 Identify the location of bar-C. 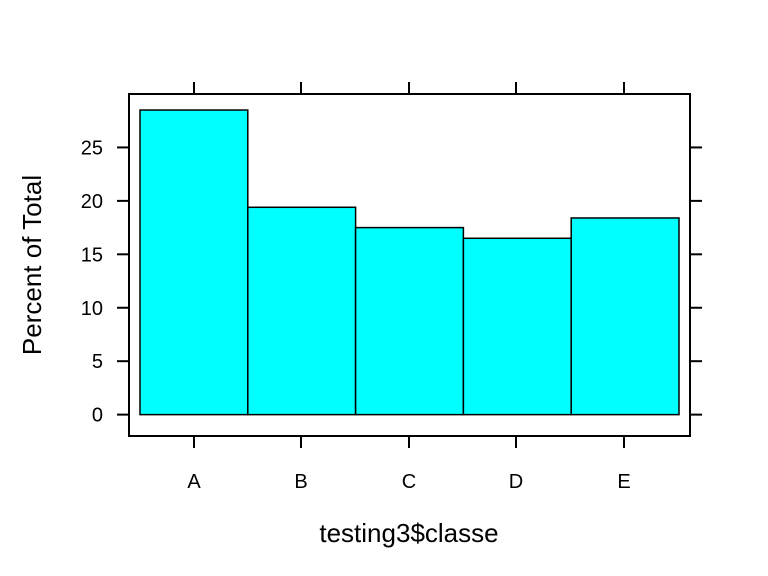
(409, 321).